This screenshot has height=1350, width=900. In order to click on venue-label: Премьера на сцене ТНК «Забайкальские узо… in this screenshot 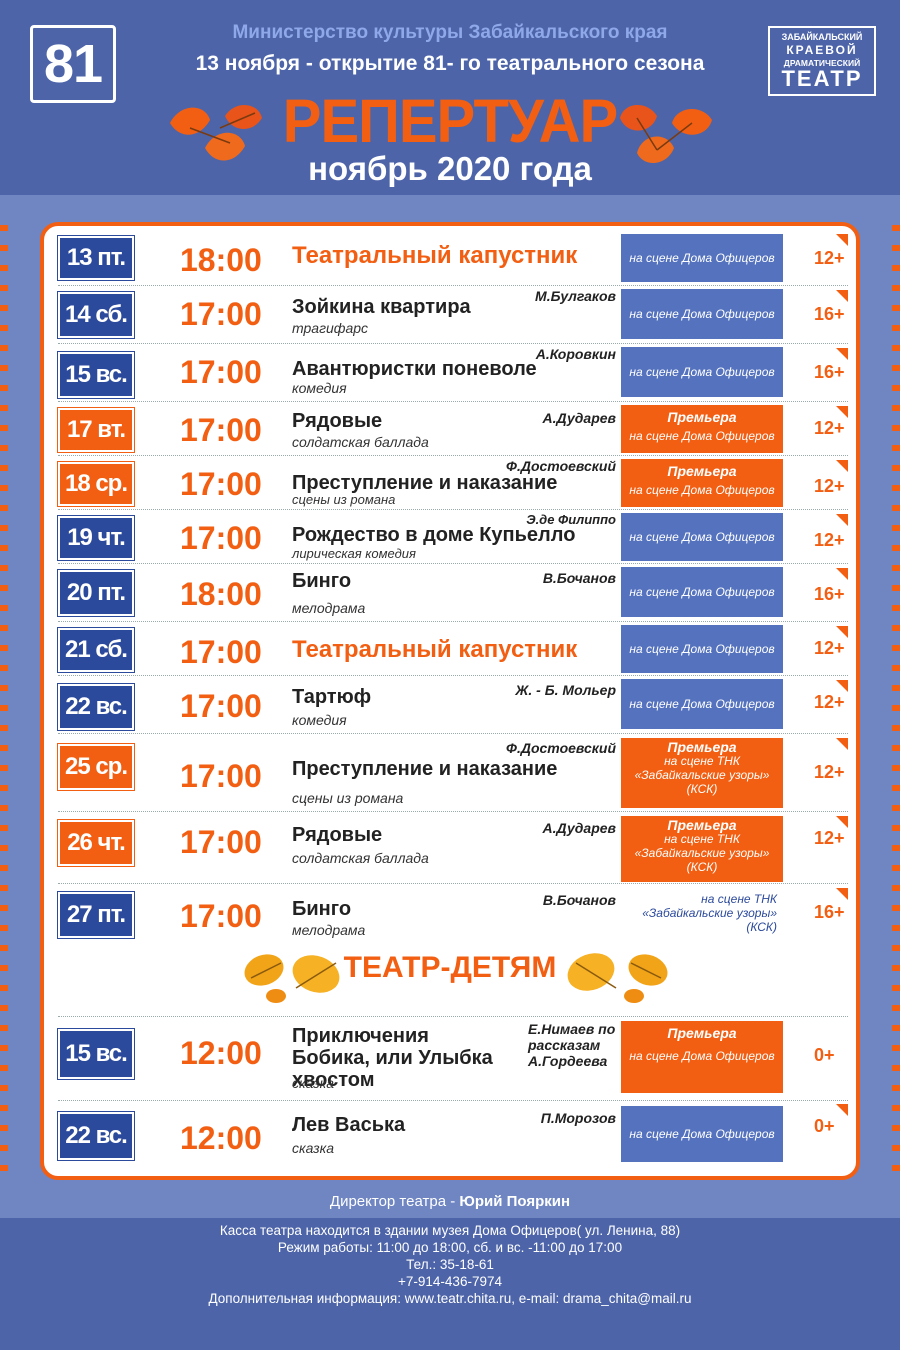, I will do `click(702, 773)`.